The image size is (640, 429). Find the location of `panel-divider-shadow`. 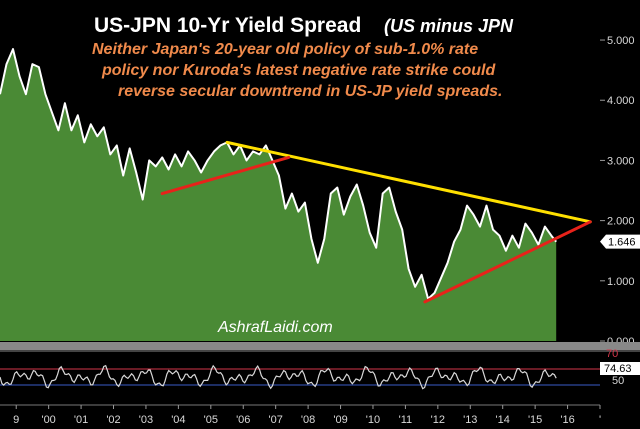

panel-divider-shadow is located at coordinates (320, 351).